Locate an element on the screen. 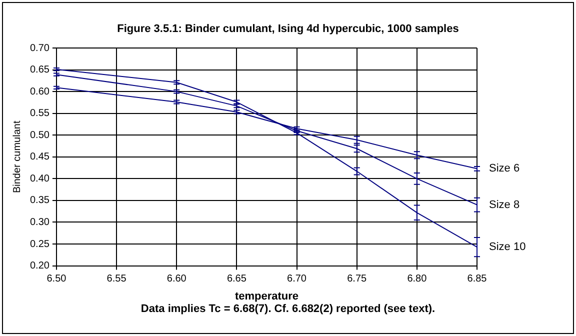 The image size is (576, 336). x-tick-label: 6.75 is located at coordinates (357, 279).